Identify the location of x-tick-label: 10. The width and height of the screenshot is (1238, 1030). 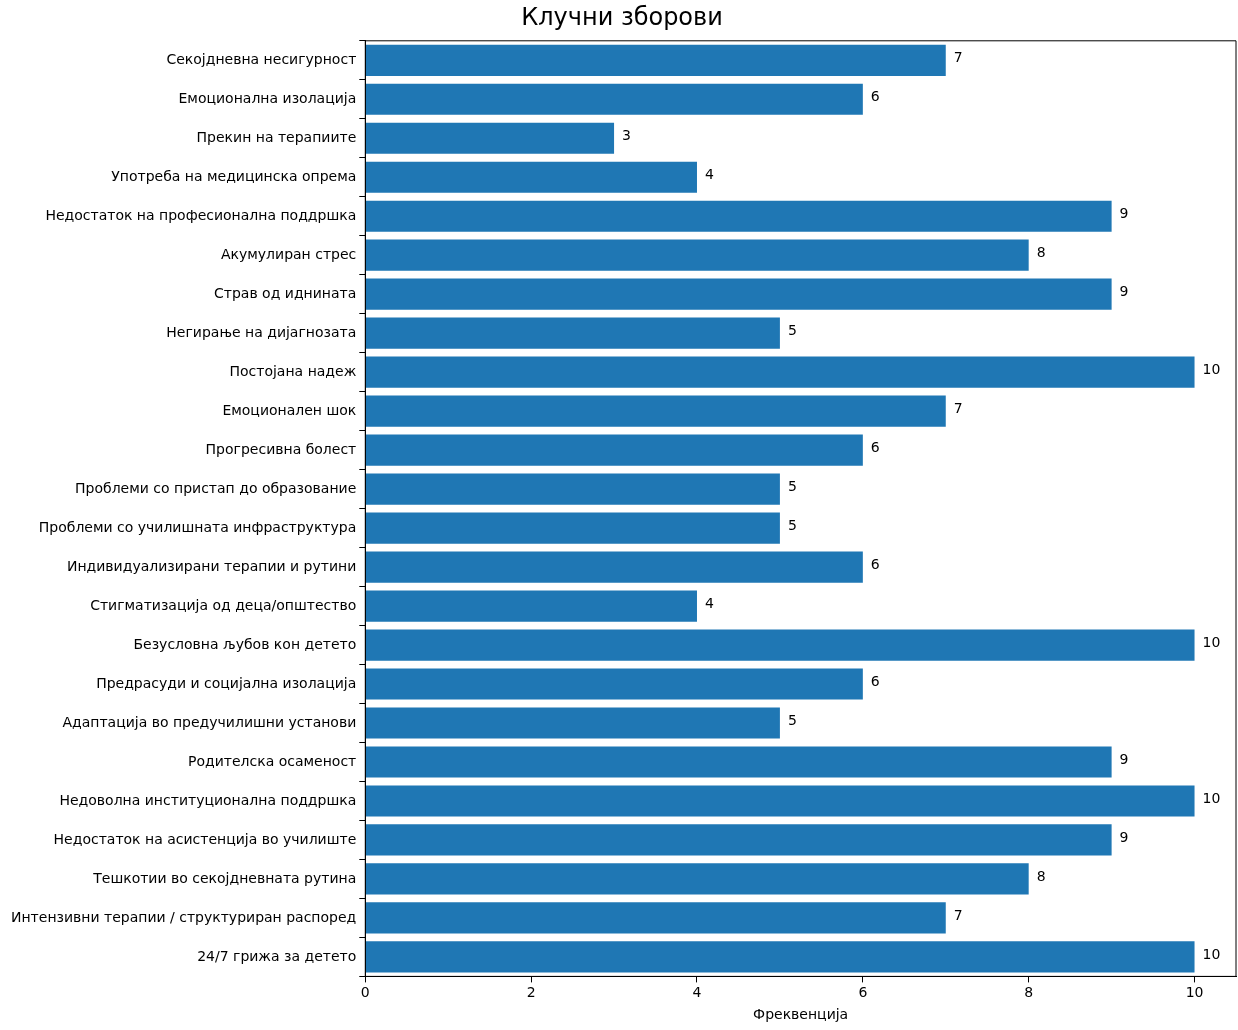
(1194, 992).